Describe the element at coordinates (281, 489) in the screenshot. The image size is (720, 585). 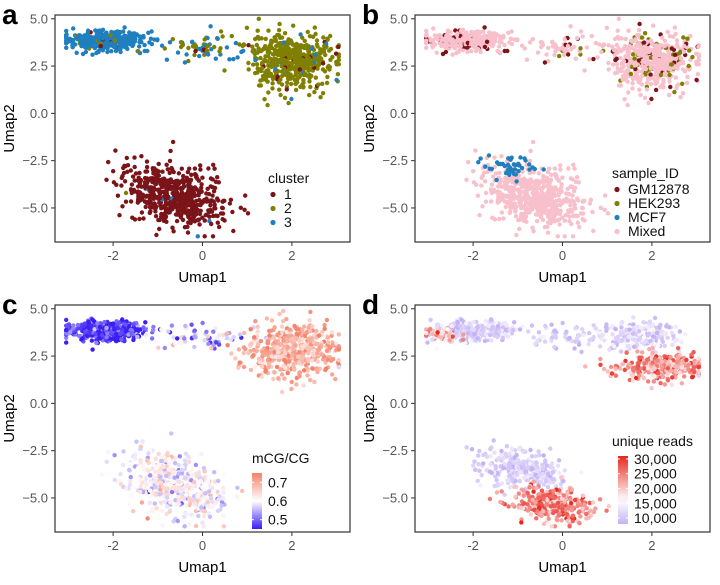
I see `legend: mCG/CG0.70.60.5` at that location.